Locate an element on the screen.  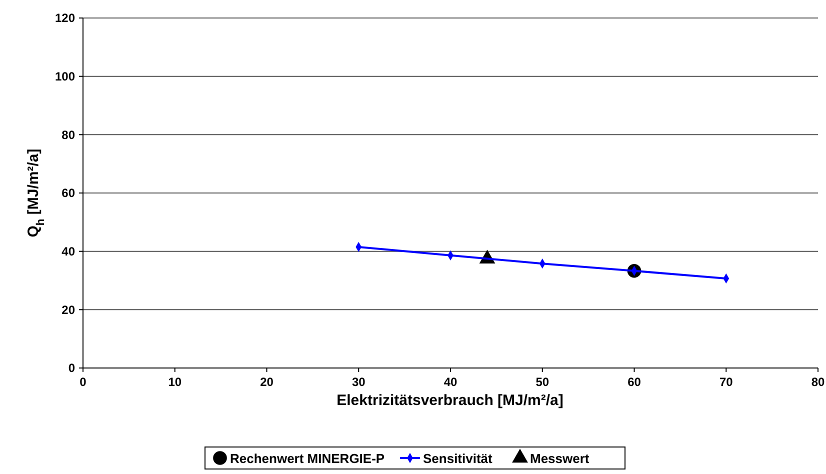
x-tick-label: 80 is located at coordinates (818, 382).